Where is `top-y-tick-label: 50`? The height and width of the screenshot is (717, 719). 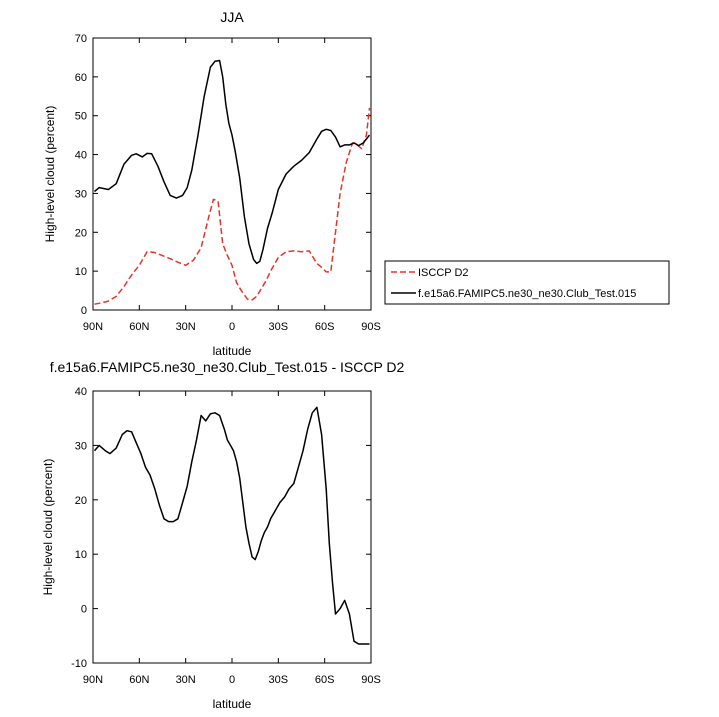
top-y-tick-label: 50 is located at coordinates (81, 117).